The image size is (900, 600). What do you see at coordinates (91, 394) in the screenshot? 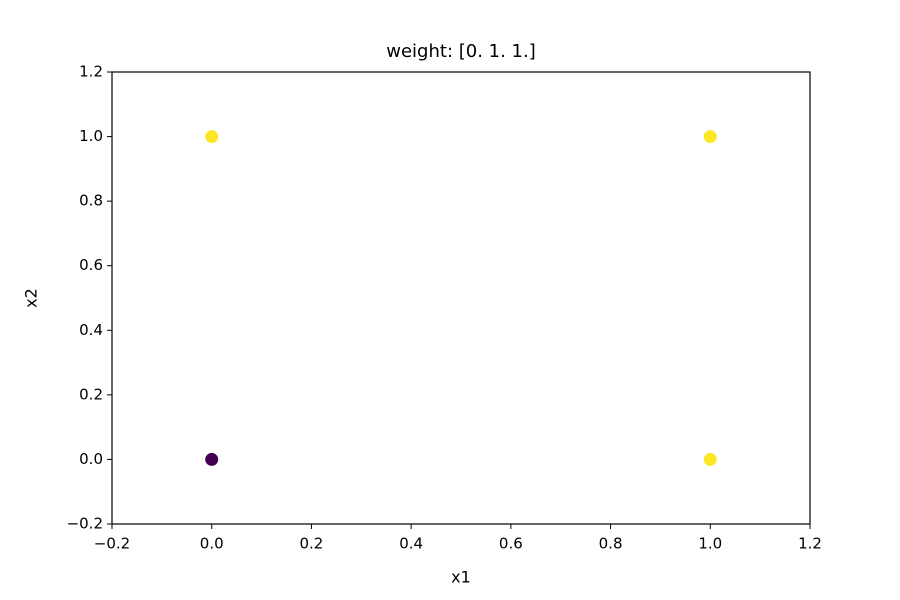
I see `y-tick-label: 0.2` at bounding box center [91, 394].